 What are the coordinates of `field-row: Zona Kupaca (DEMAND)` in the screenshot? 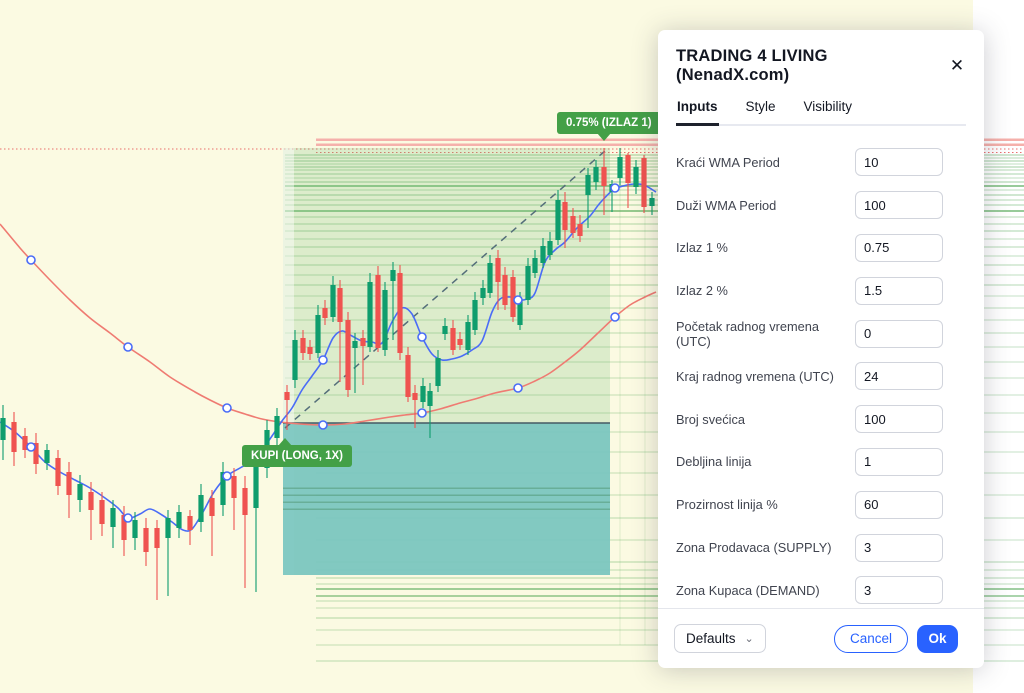 It's located at (809, 590).